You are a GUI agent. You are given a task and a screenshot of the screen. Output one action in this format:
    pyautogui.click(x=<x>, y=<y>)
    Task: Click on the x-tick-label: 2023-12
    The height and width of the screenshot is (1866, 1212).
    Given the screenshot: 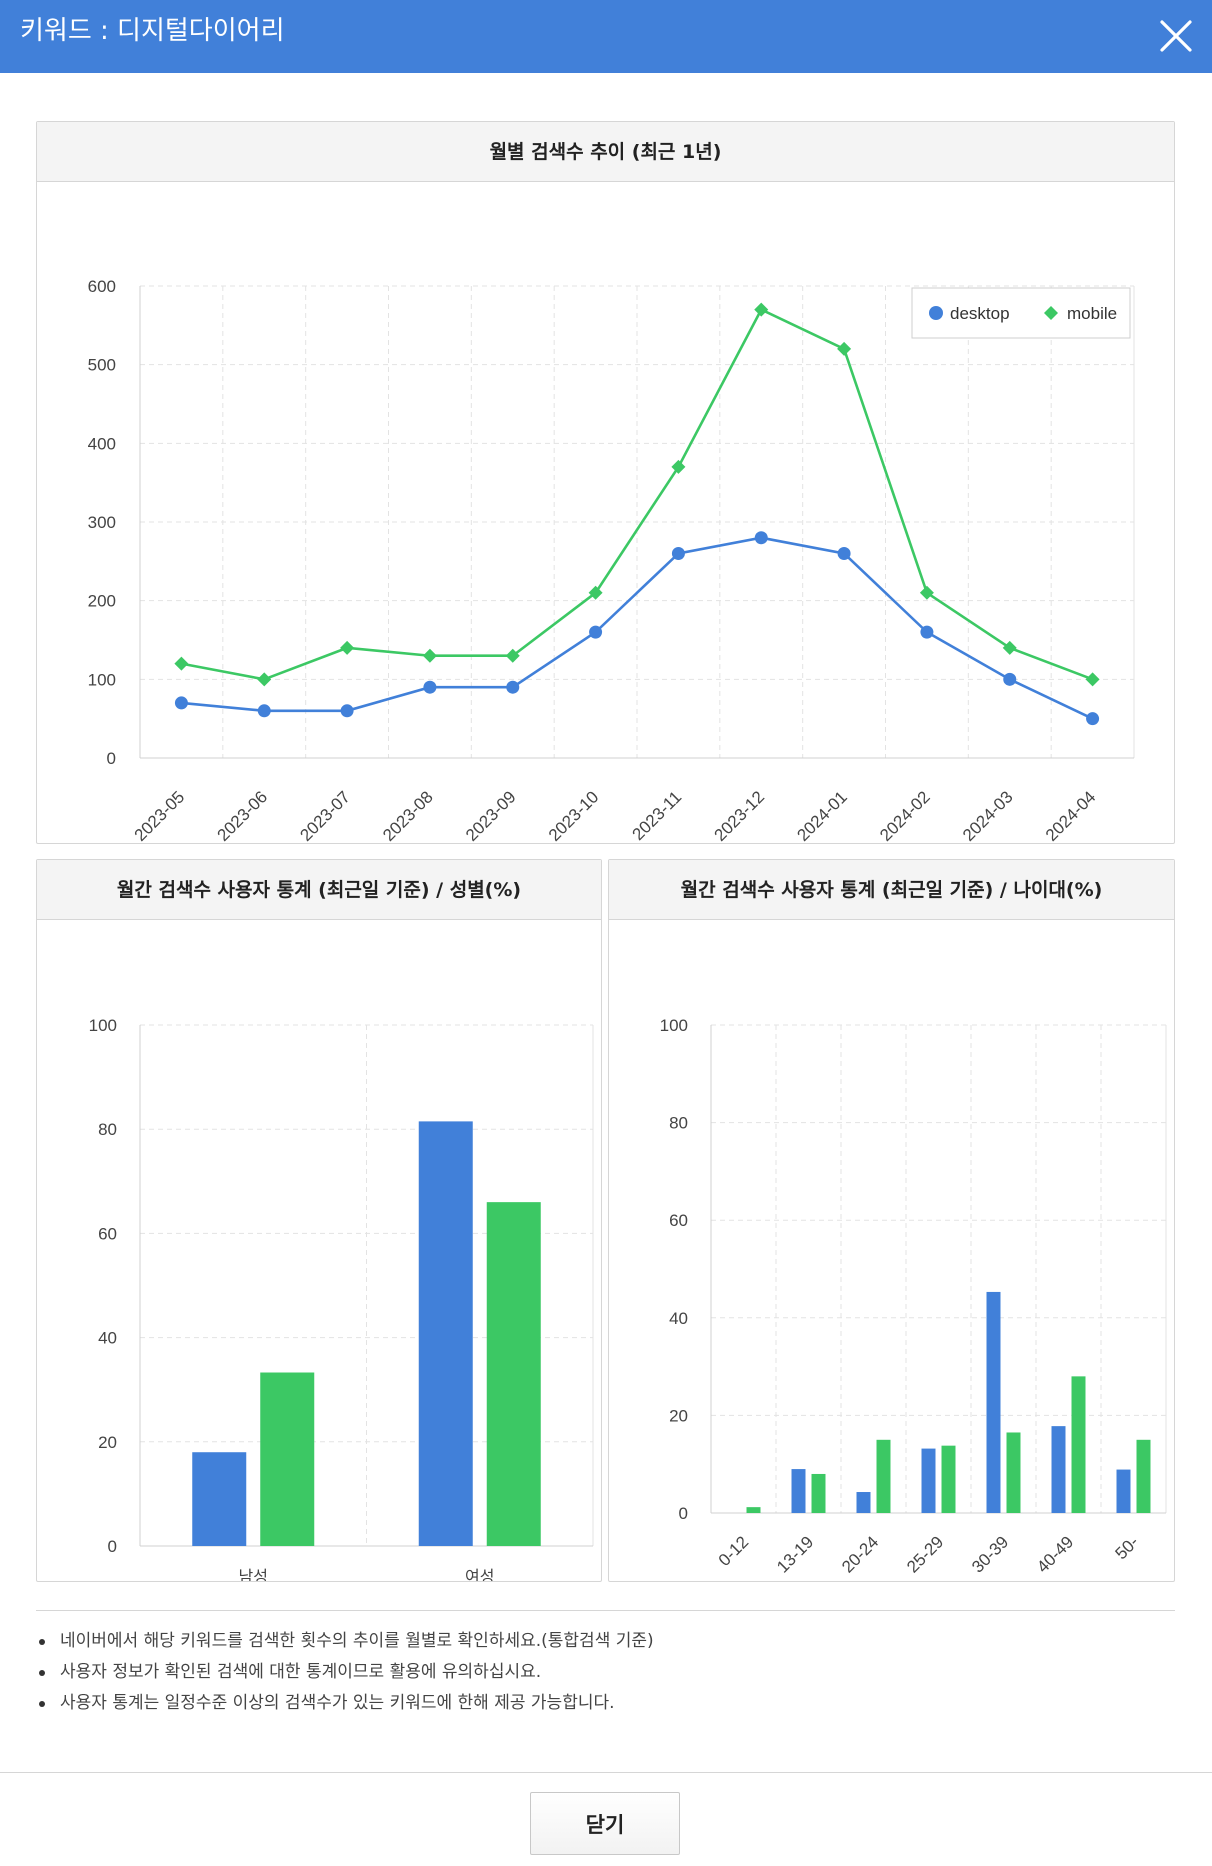 What is the action you would take?
    pyautogui.click(x=740, y=815)
    